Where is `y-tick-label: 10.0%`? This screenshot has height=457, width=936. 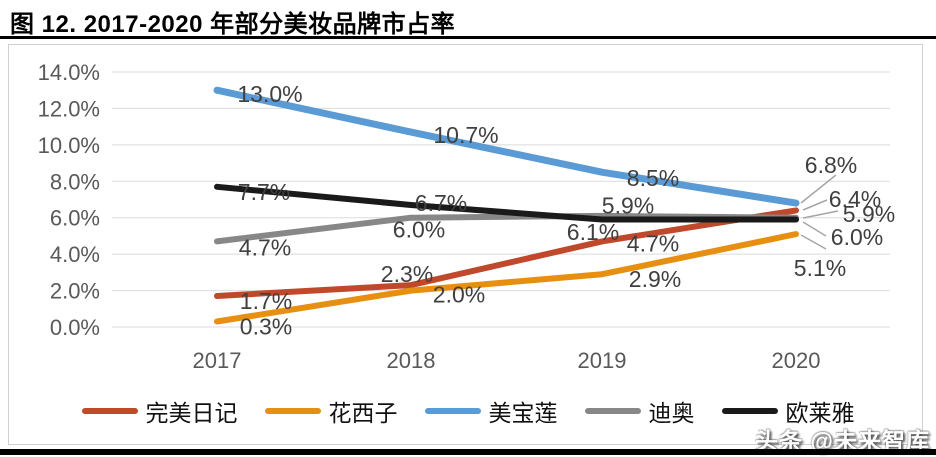
y-tick-label: 10.0% is located at coordinates (69, 145).